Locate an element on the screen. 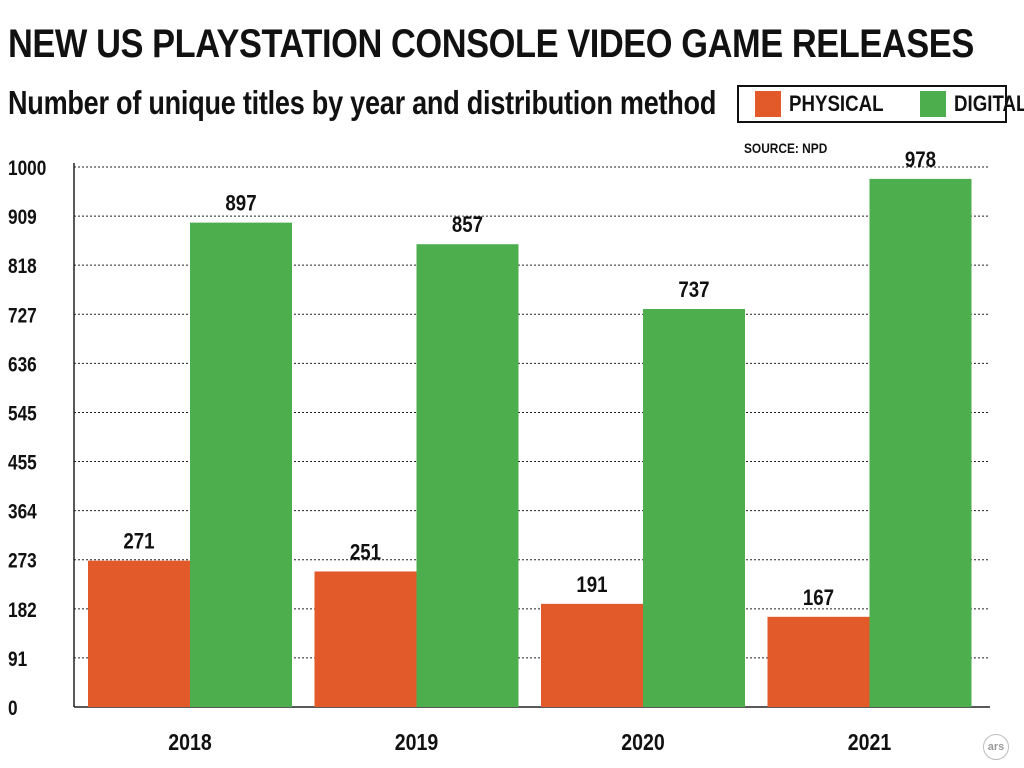  legend: PHYSICAL DIGITAL is located at coordinates (880, 104).